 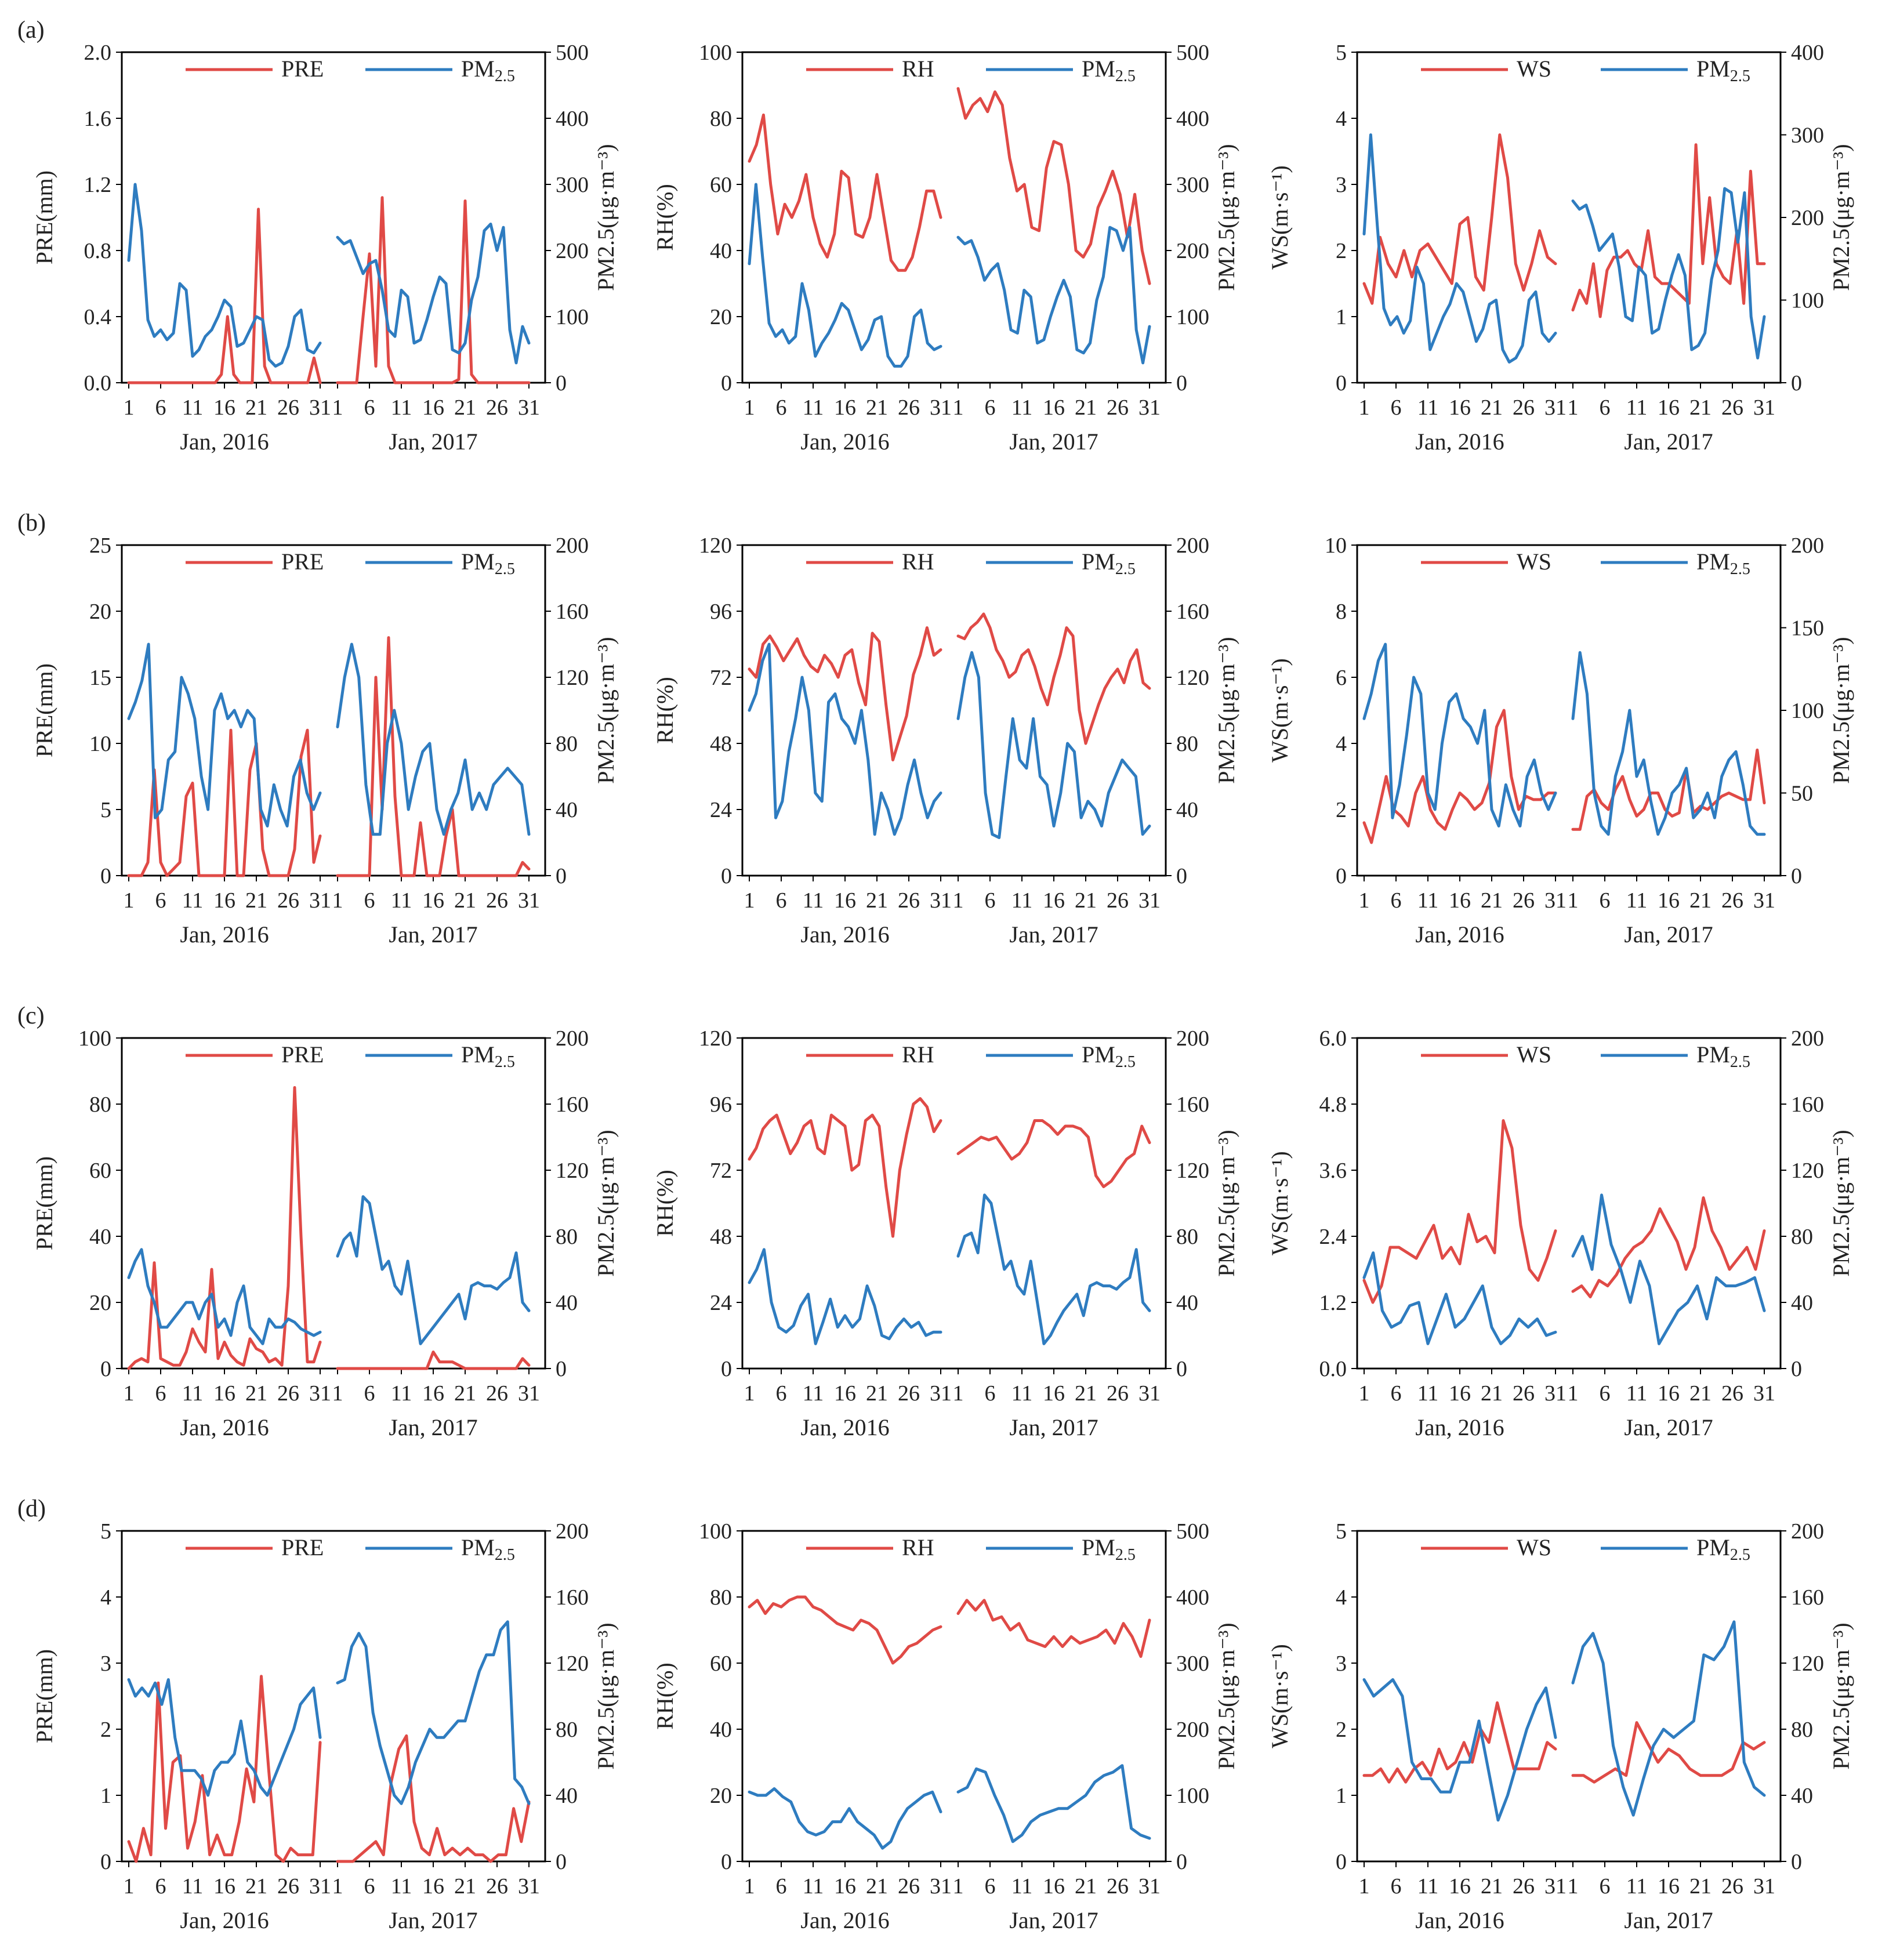 What do you see at coordinates (100, 678) in the screenshot?
I see `left-tick-label: 15` at bounding box center [100, 678].